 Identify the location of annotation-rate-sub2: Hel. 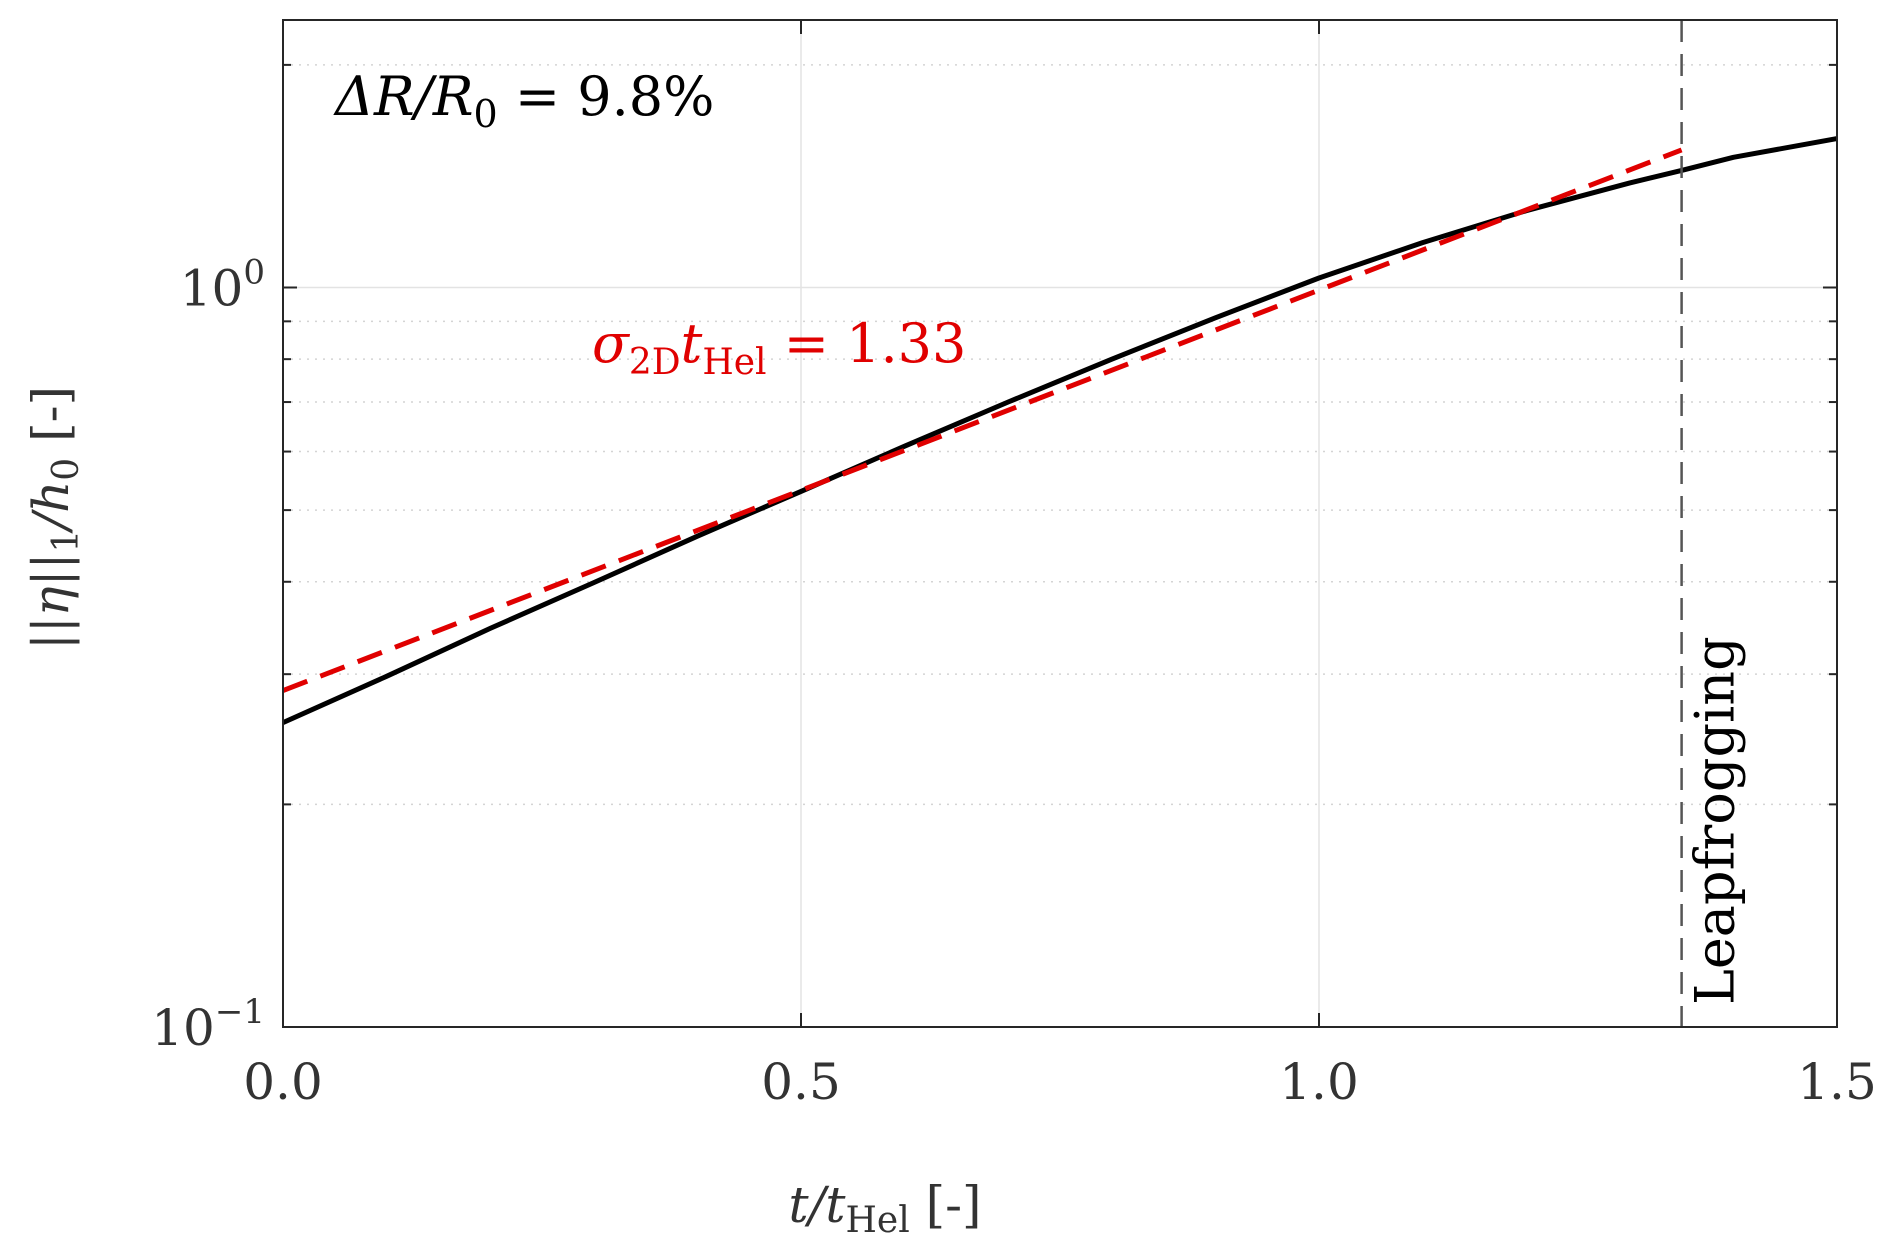
(734, 362).